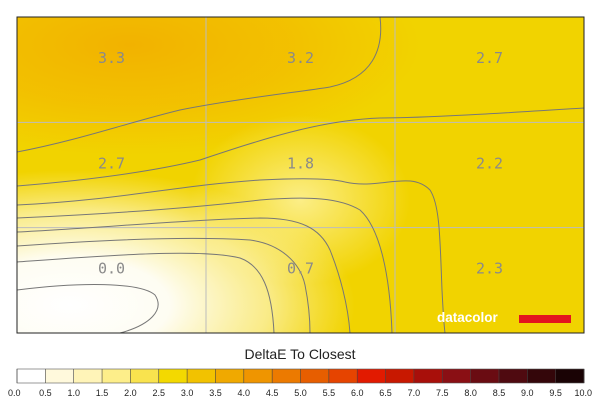 This screenshot has width=600, height=410. What do you see at coordinates (414, 393) in the screenshot?
I see `colorbar-tick-label: 7.0` at bounding box center [414, 393].